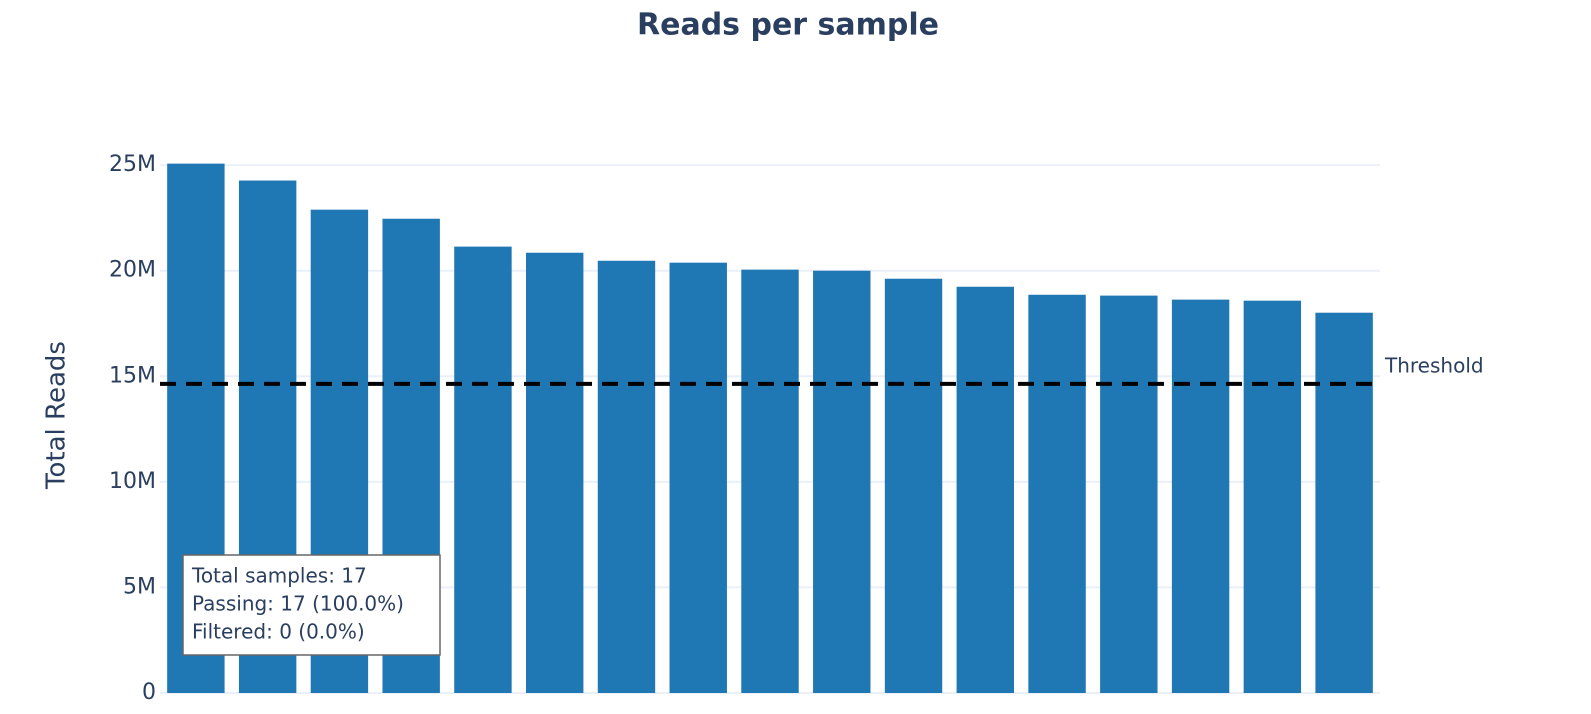  Describe the element at coordinates (1434, 365) in the screenshot. I see `threshold-label: Threshold` at that location.